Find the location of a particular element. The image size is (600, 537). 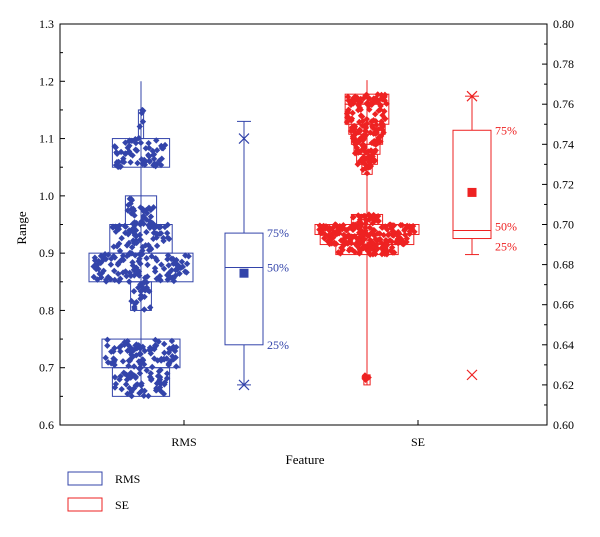

right-tick-label: 0.72 is located at coordinates (563, 184).